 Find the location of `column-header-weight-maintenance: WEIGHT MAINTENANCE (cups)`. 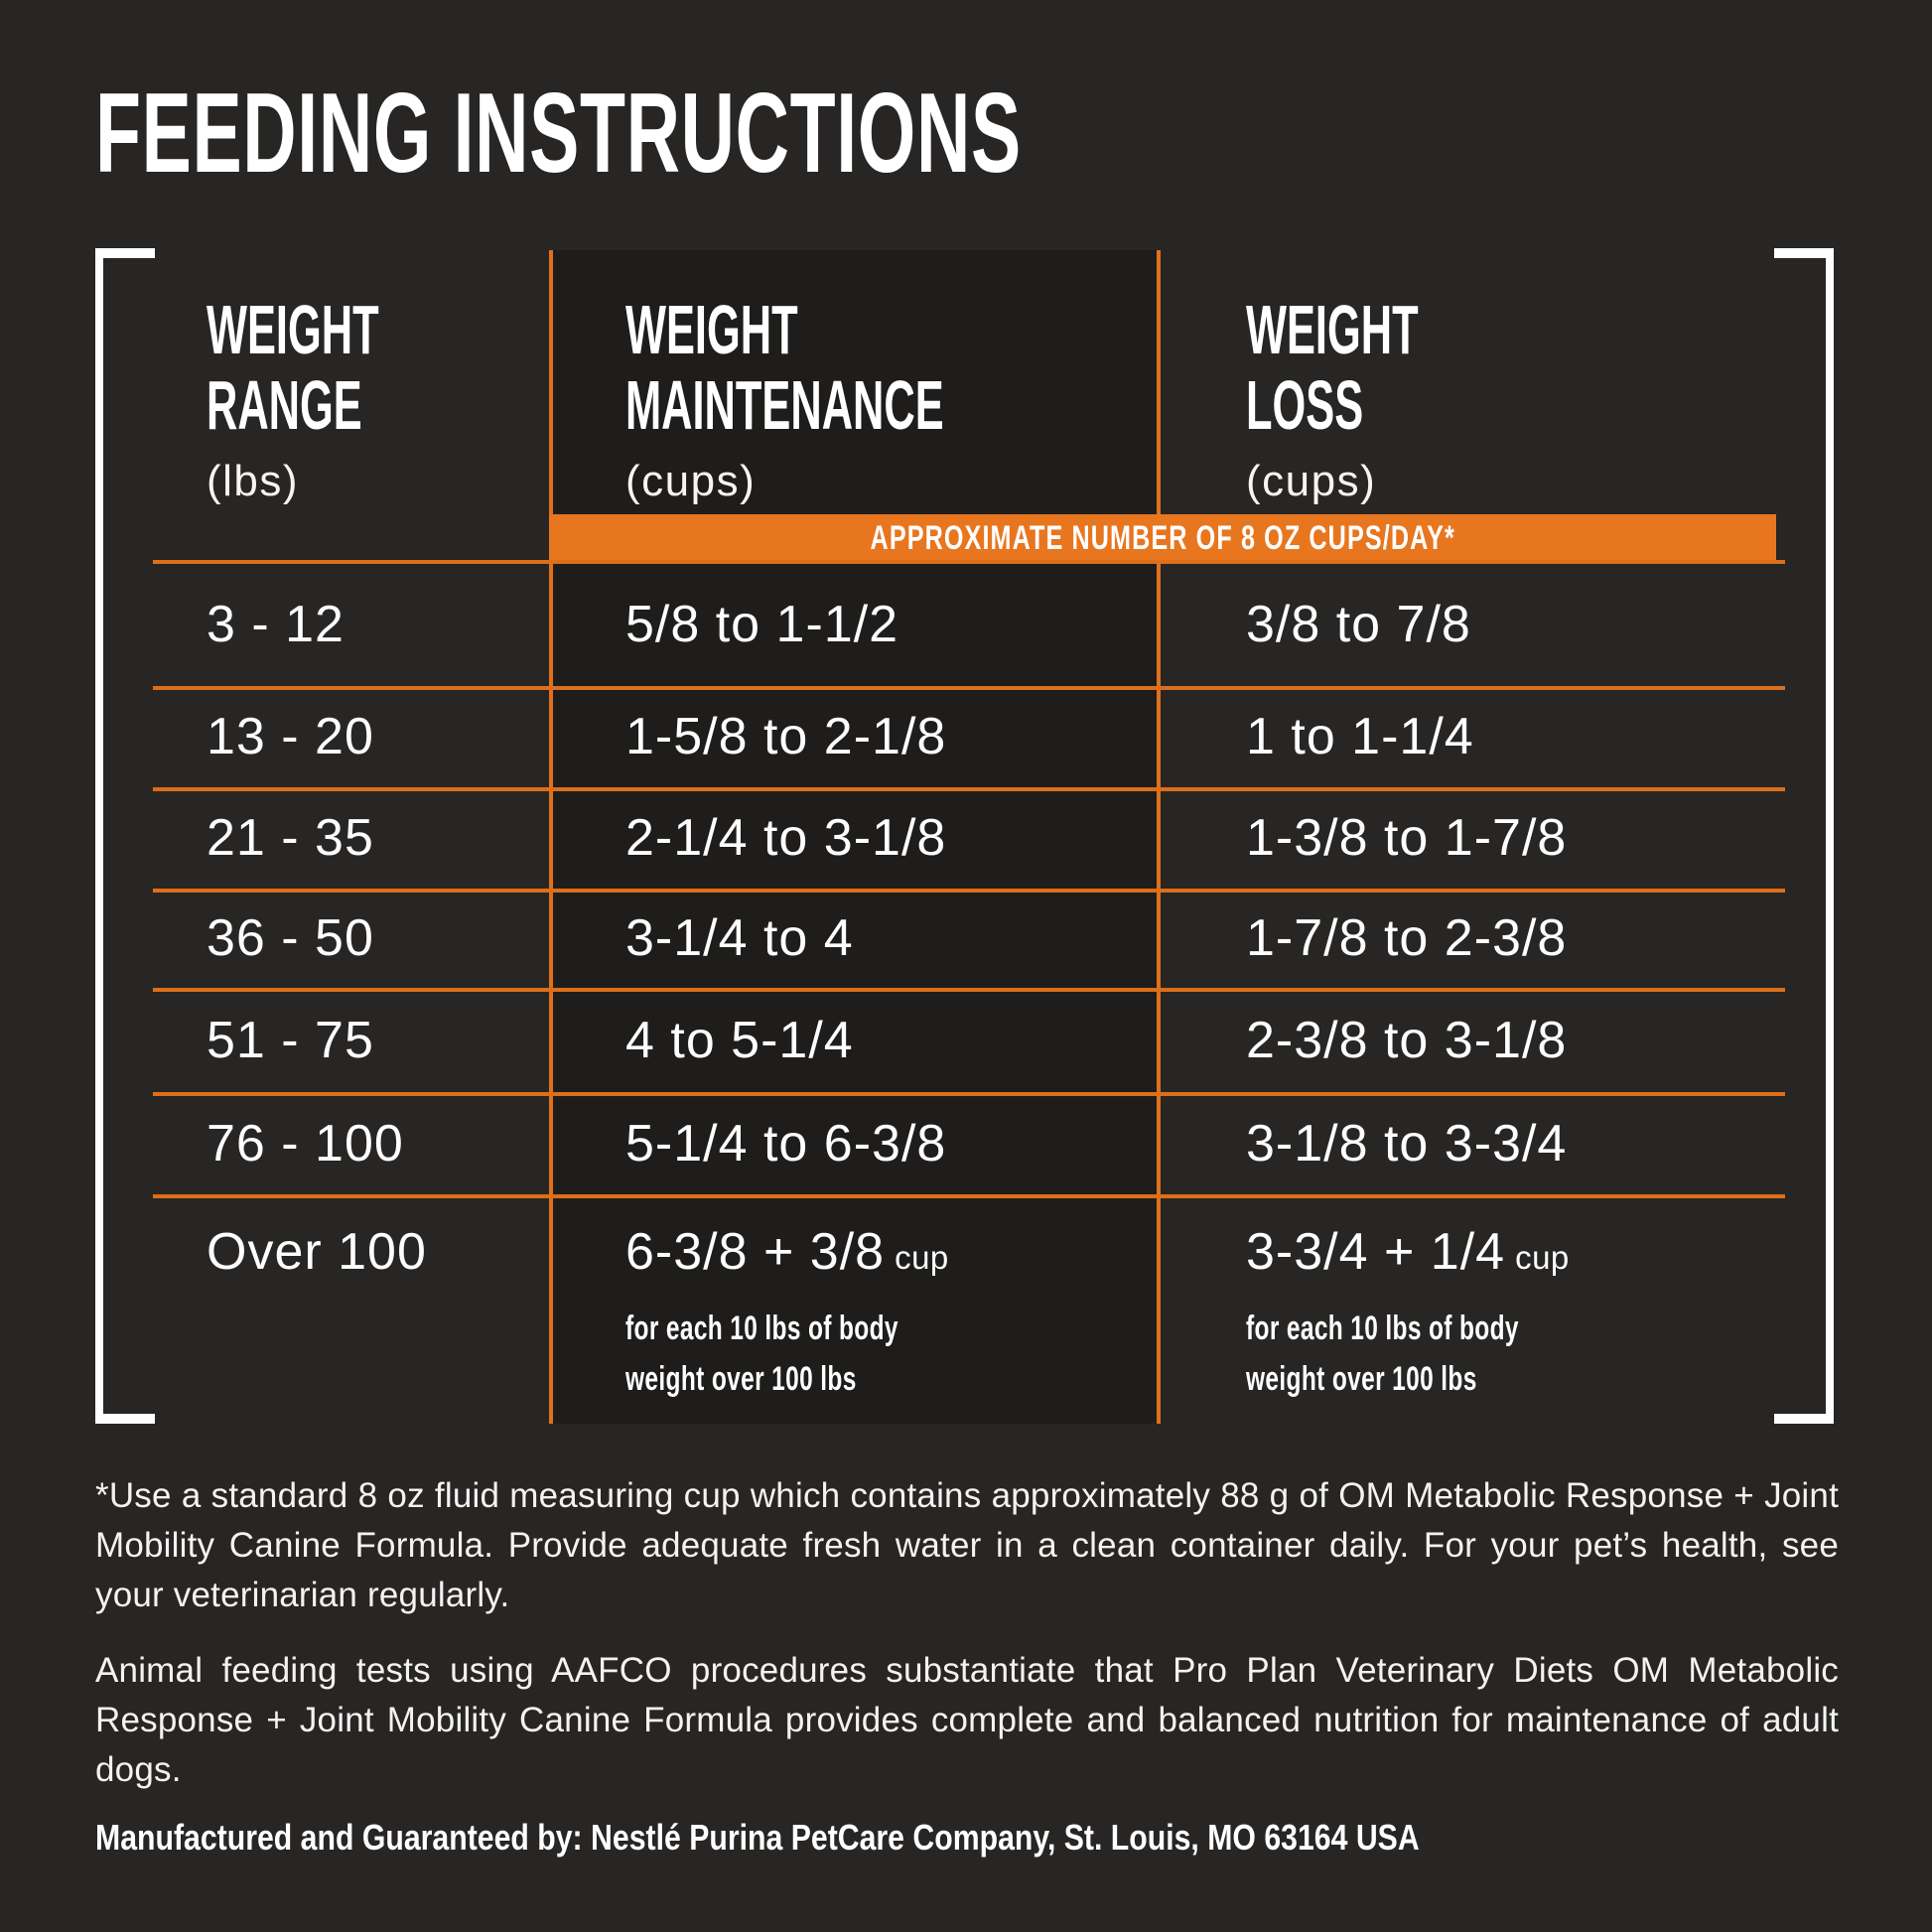

column-header-weight-maintenance: WEIGHT MAINTENANCE (cups) is located at coordinates (882, 399).